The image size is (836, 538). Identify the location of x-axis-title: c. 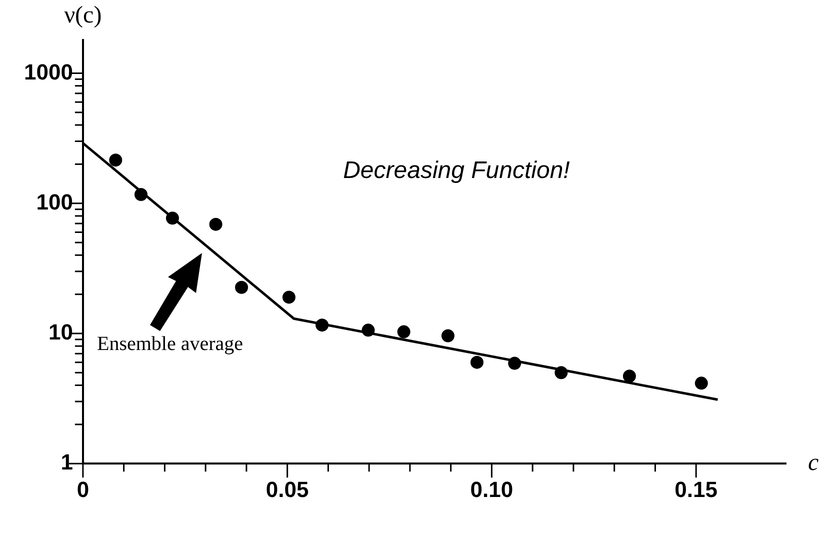
(813, 463).